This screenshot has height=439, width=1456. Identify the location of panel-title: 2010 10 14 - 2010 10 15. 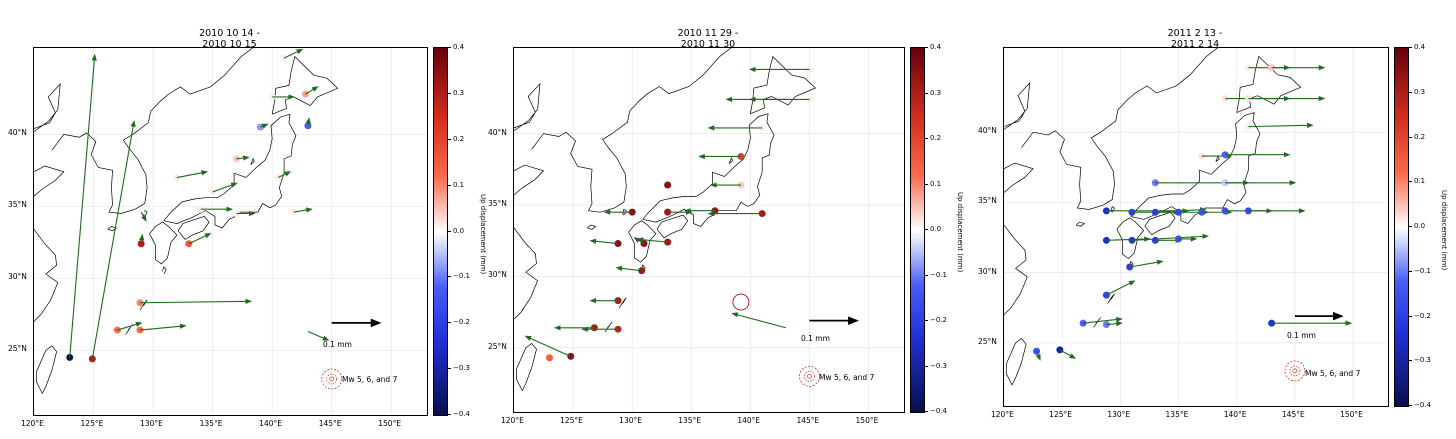
(229, 39).